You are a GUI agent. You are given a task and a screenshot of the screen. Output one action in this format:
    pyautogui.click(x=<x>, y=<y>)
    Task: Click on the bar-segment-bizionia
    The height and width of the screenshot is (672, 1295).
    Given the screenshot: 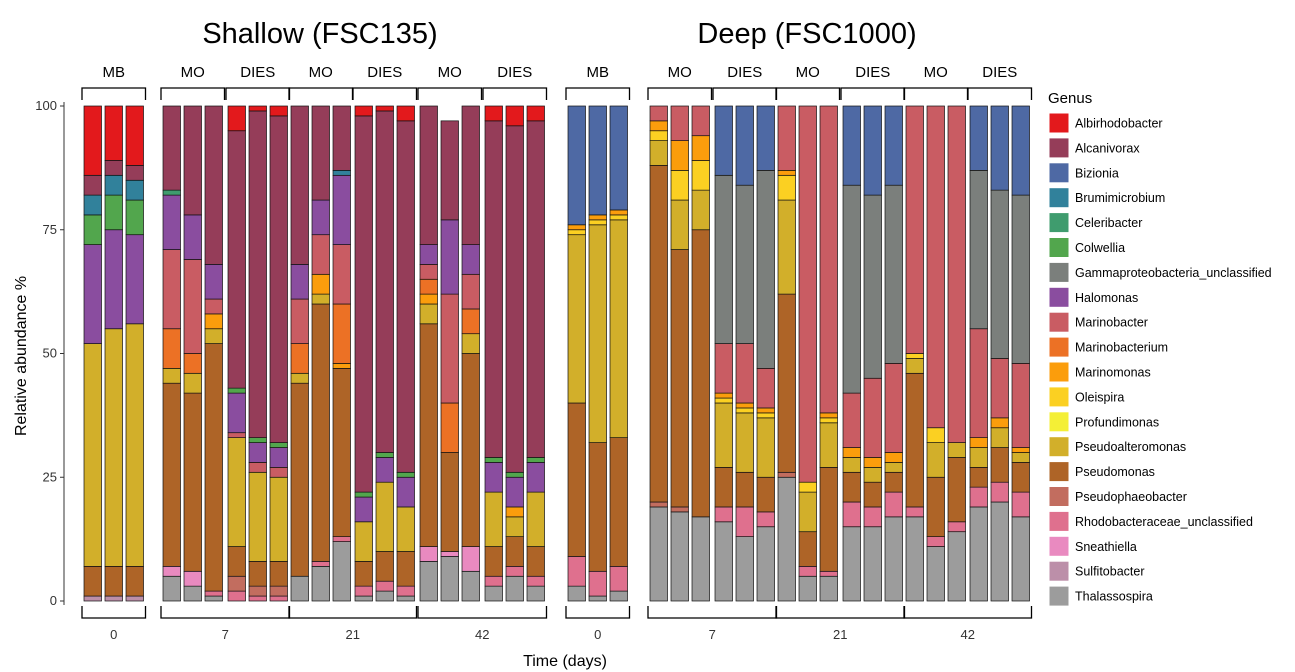 What is the action you would take?
    pyautogui.click(x=999, y=148)
    